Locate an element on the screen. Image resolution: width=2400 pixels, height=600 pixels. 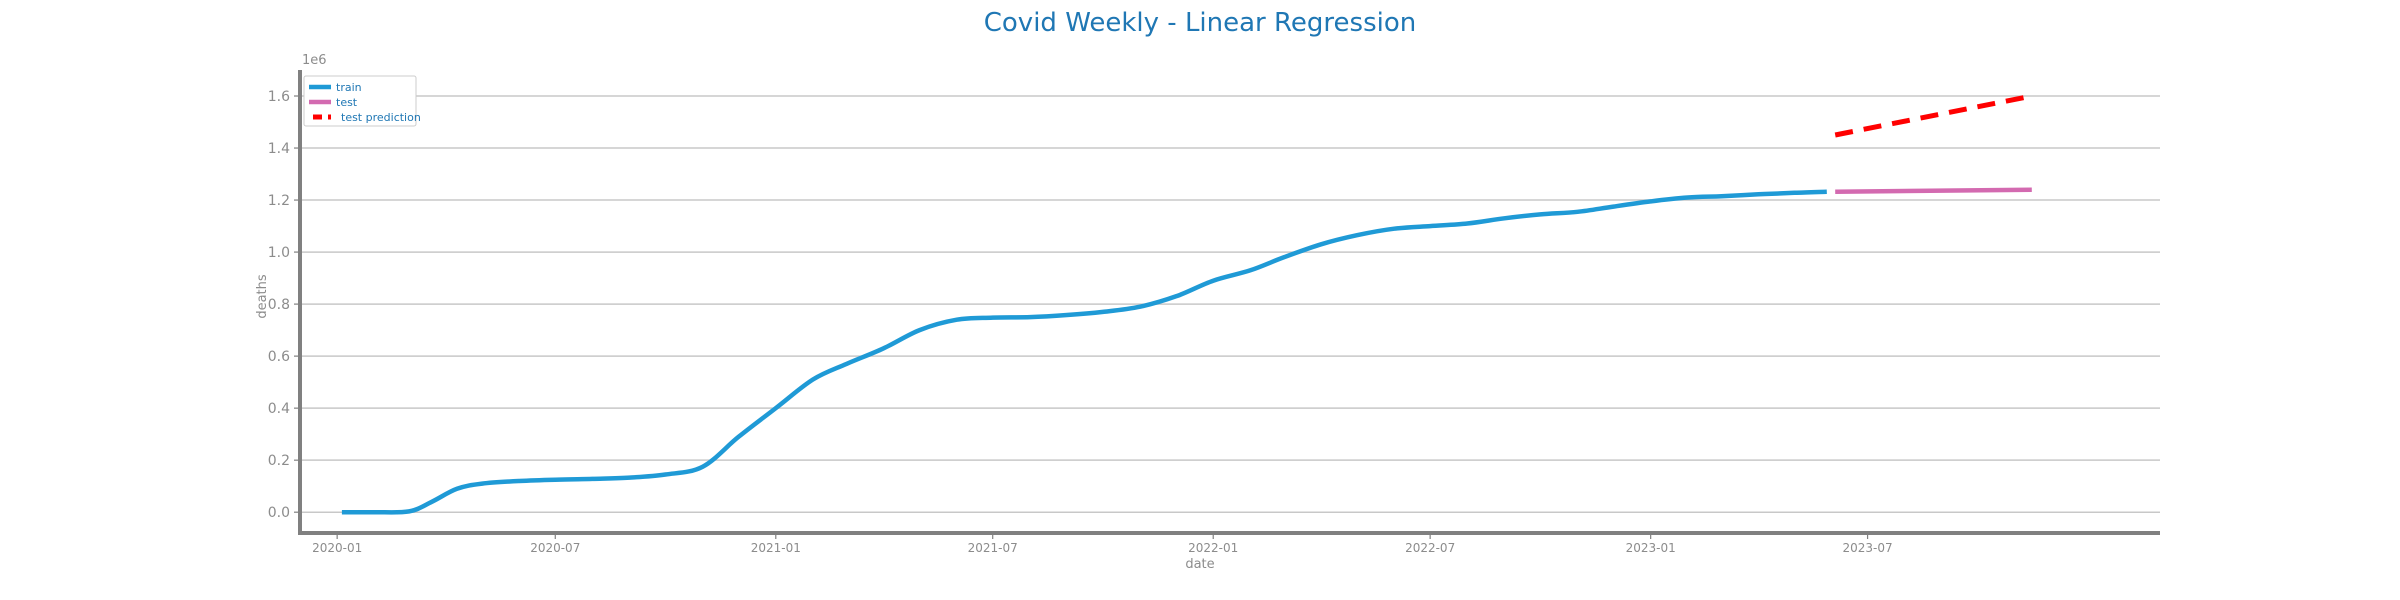
series-line-test-prediction is located at coordinates (1933, 115).